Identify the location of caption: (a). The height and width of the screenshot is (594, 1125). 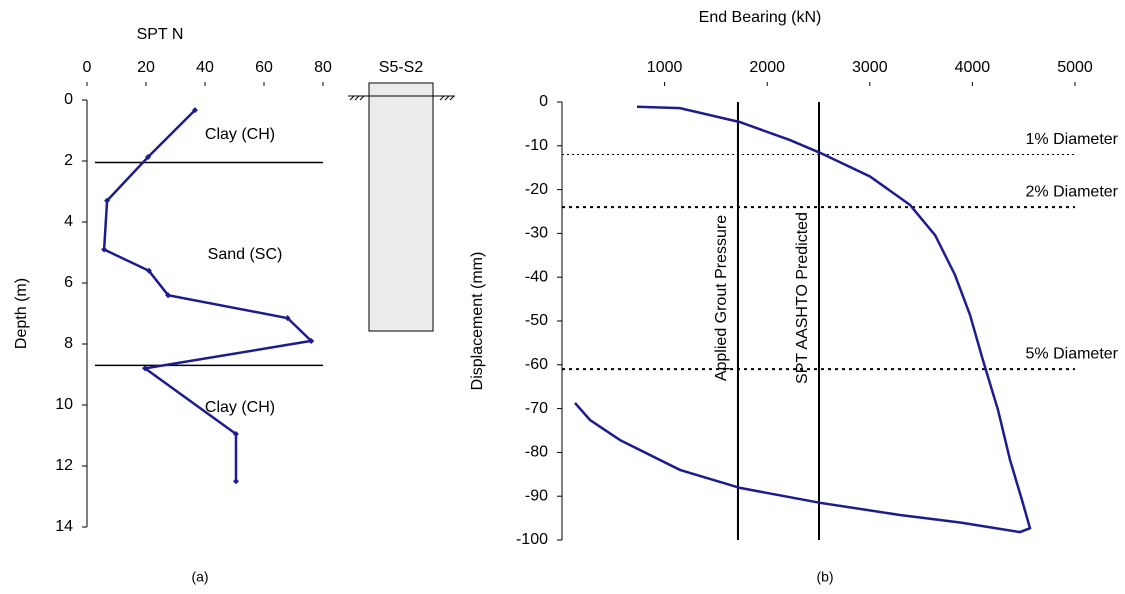
(199, 577).